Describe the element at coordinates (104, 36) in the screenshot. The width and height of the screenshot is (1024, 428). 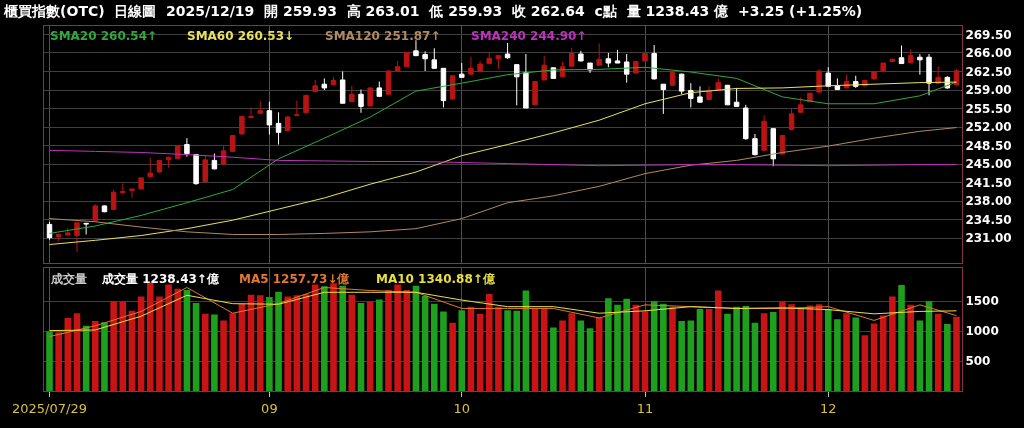
I see `text: SMA20 260.54↑` at that location.